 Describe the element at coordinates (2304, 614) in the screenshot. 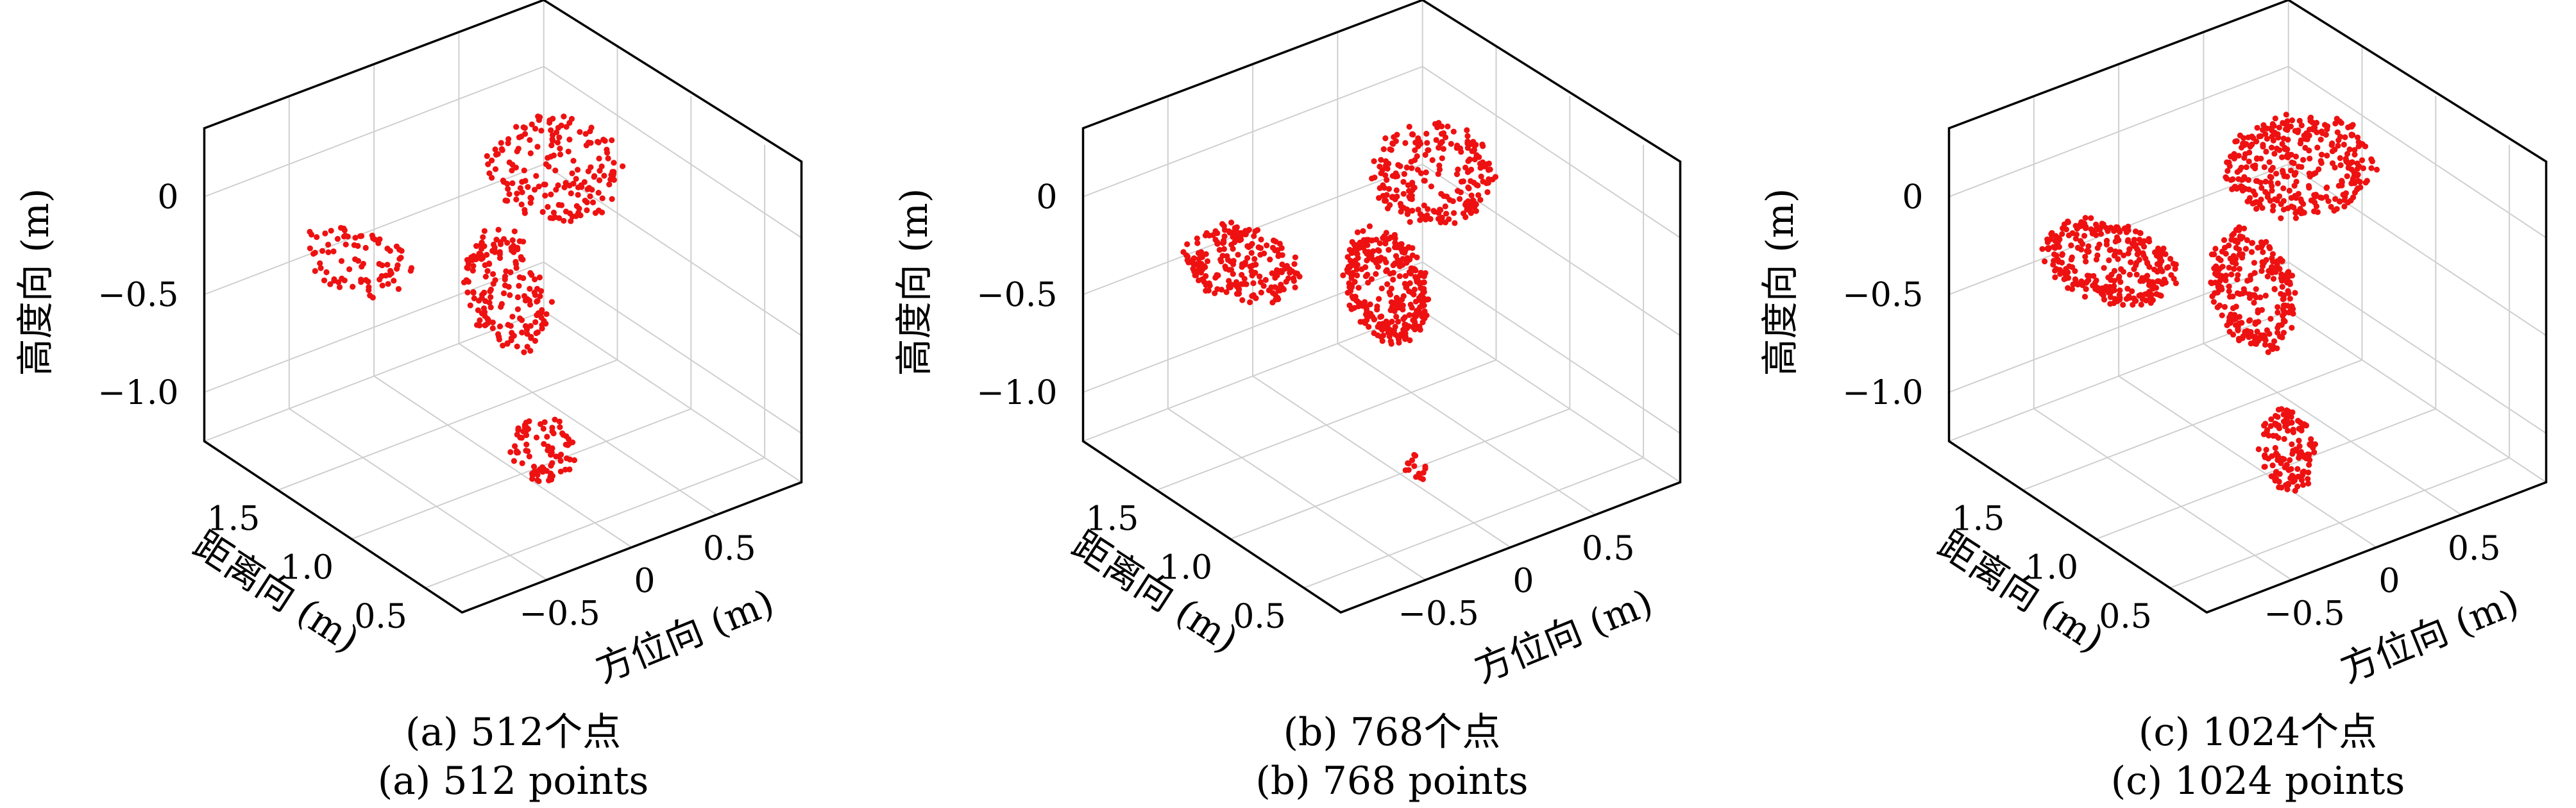

I see `x-tick-label: −0.5` at that location.